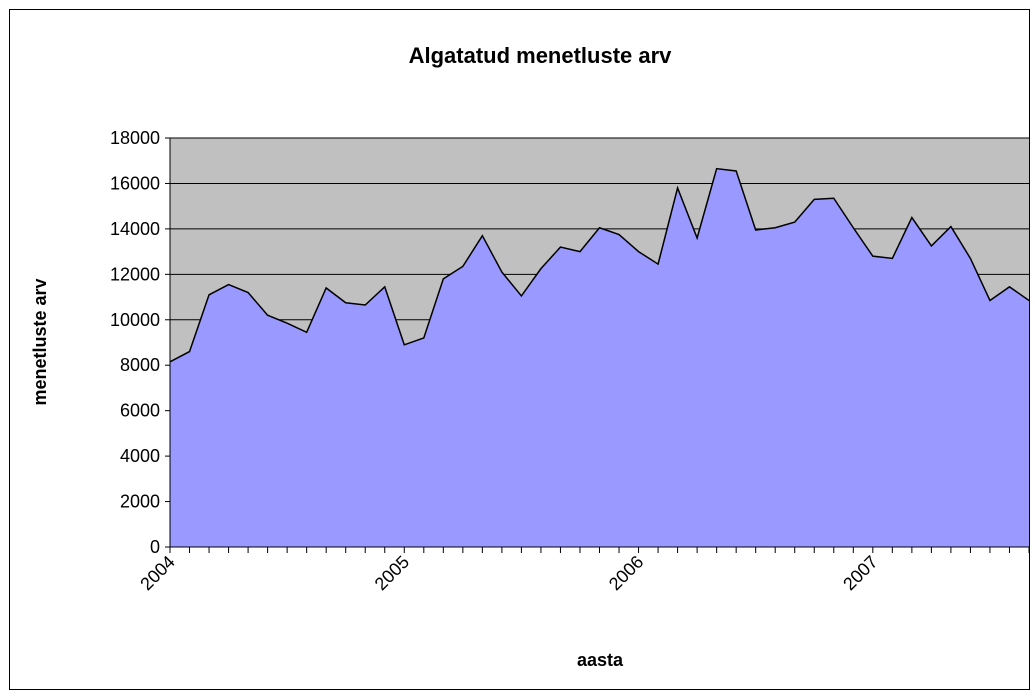  Describe the element at coordinates (140, 411) in the screenshot. I see `y-tick-label: 6000` at that location.